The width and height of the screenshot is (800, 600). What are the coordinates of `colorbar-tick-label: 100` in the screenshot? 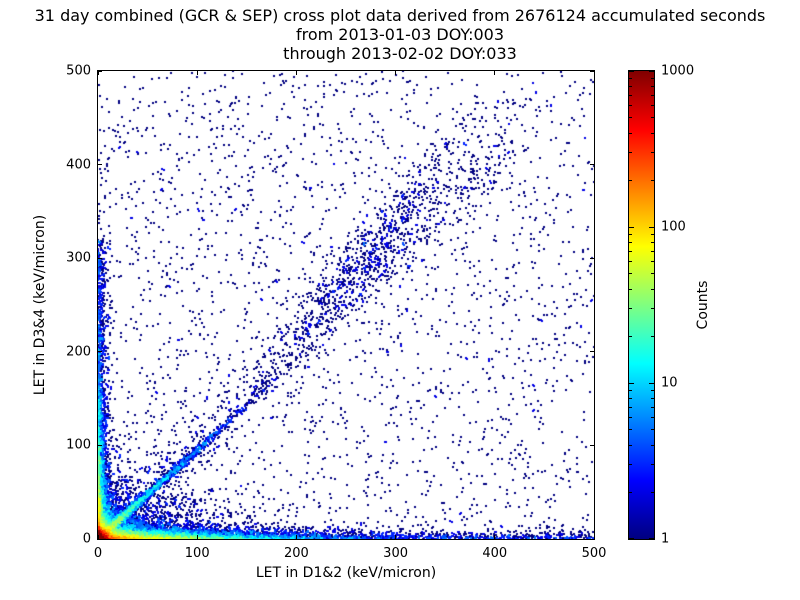 It's located at (673, 227).